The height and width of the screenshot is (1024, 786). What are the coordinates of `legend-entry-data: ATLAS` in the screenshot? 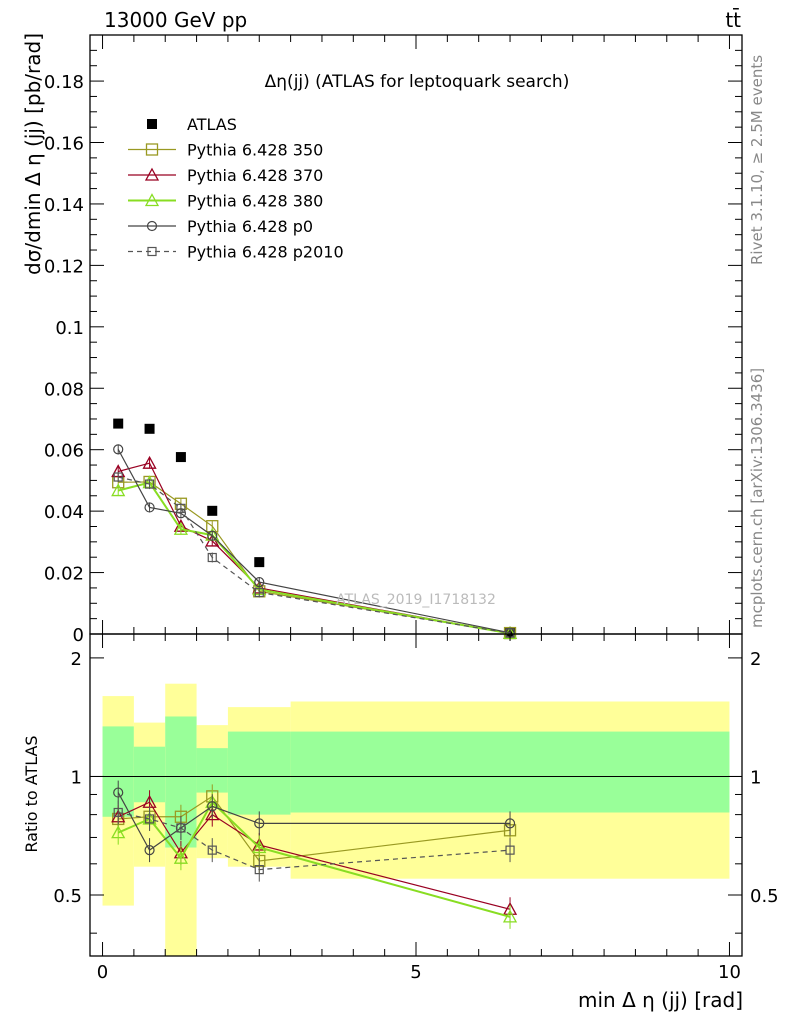 It's located at (192, 124).